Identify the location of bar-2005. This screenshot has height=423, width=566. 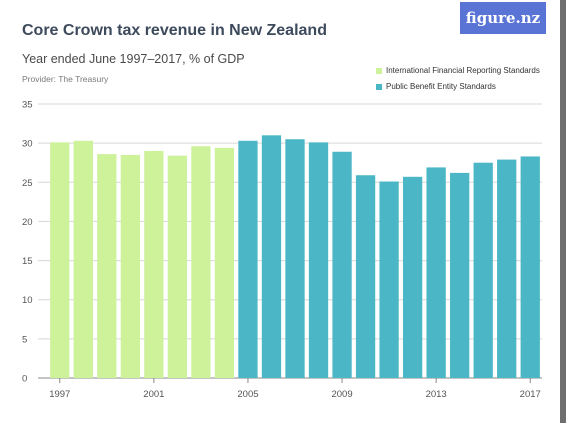
(248, 259).